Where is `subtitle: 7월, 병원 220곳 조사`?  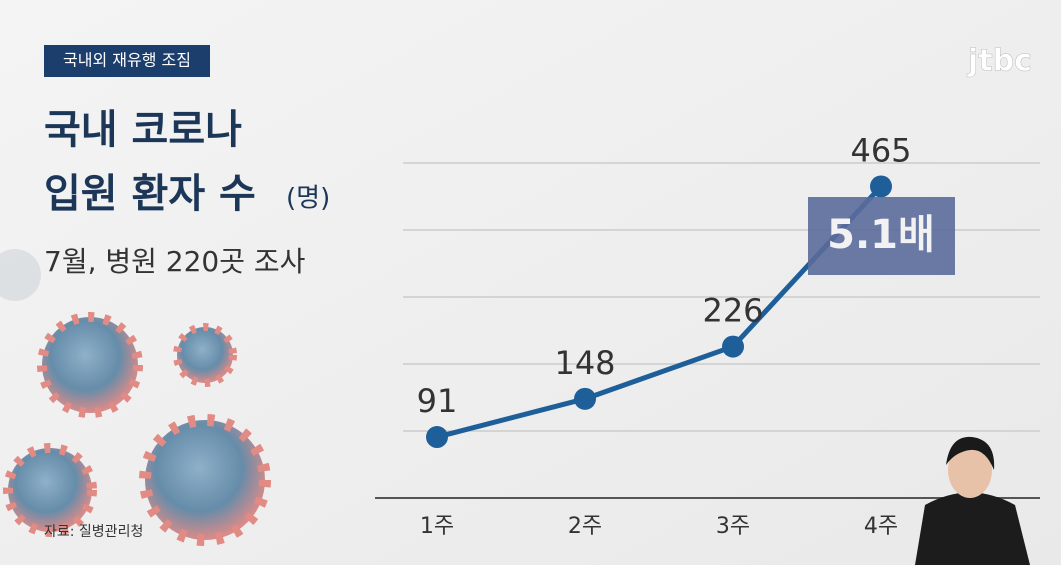 subtitle: 7월, 병원 220곳 조사 is located at coordinates (174, 261).